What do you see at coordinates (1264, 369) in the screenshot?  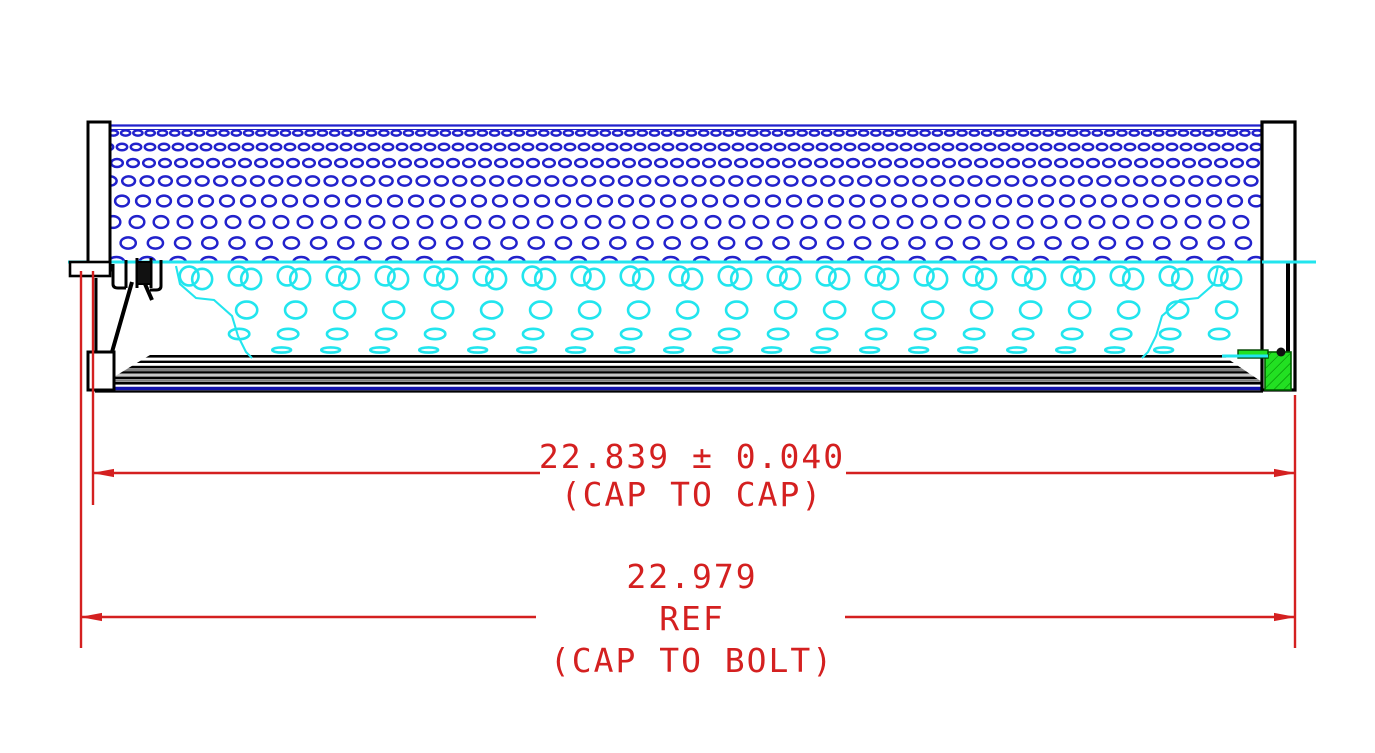 I see `gasket-seal` at bounding box center [1264, 369].